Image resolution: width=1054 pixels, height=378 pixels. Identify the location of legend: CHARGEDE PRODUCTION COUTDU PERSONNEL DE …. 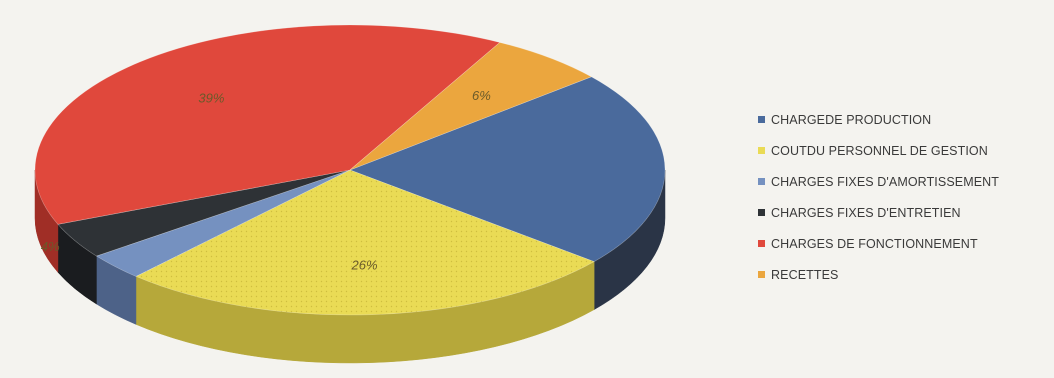
(878, 197).